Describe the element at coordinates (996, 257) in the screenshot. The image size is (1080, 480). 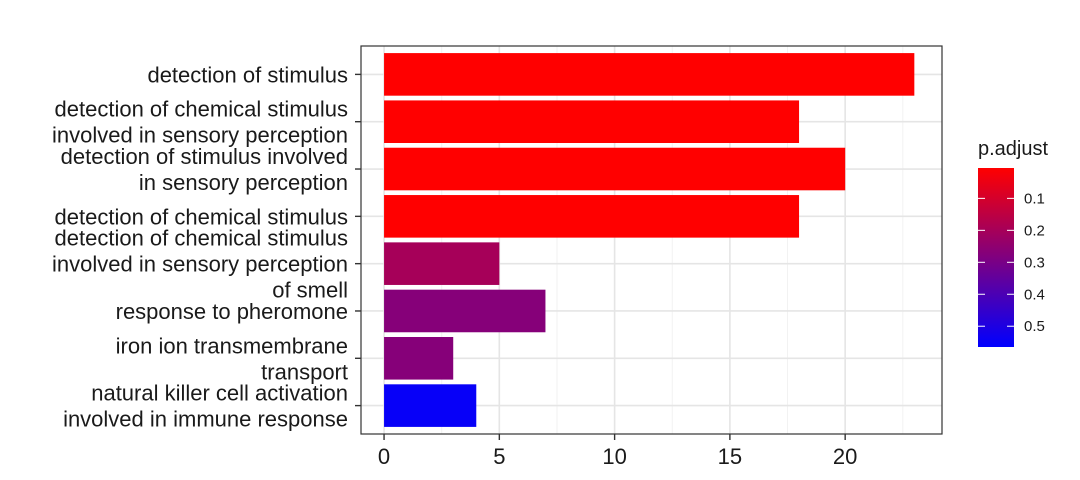
I see `legend-colorbar` at that location.